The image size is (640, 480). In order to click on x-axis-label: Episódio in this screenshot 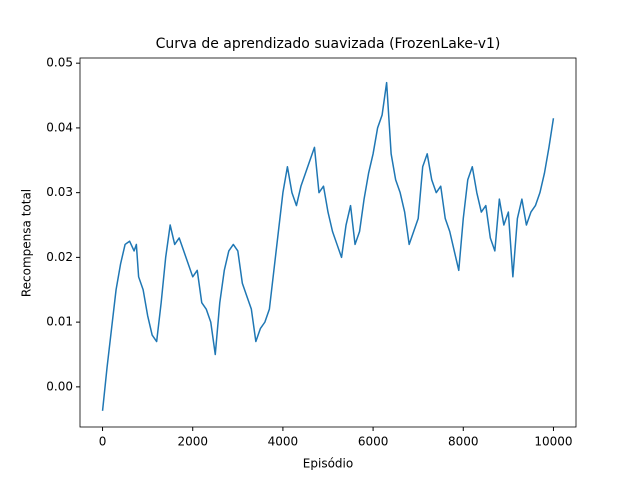, I will do `click(328, 464)`.